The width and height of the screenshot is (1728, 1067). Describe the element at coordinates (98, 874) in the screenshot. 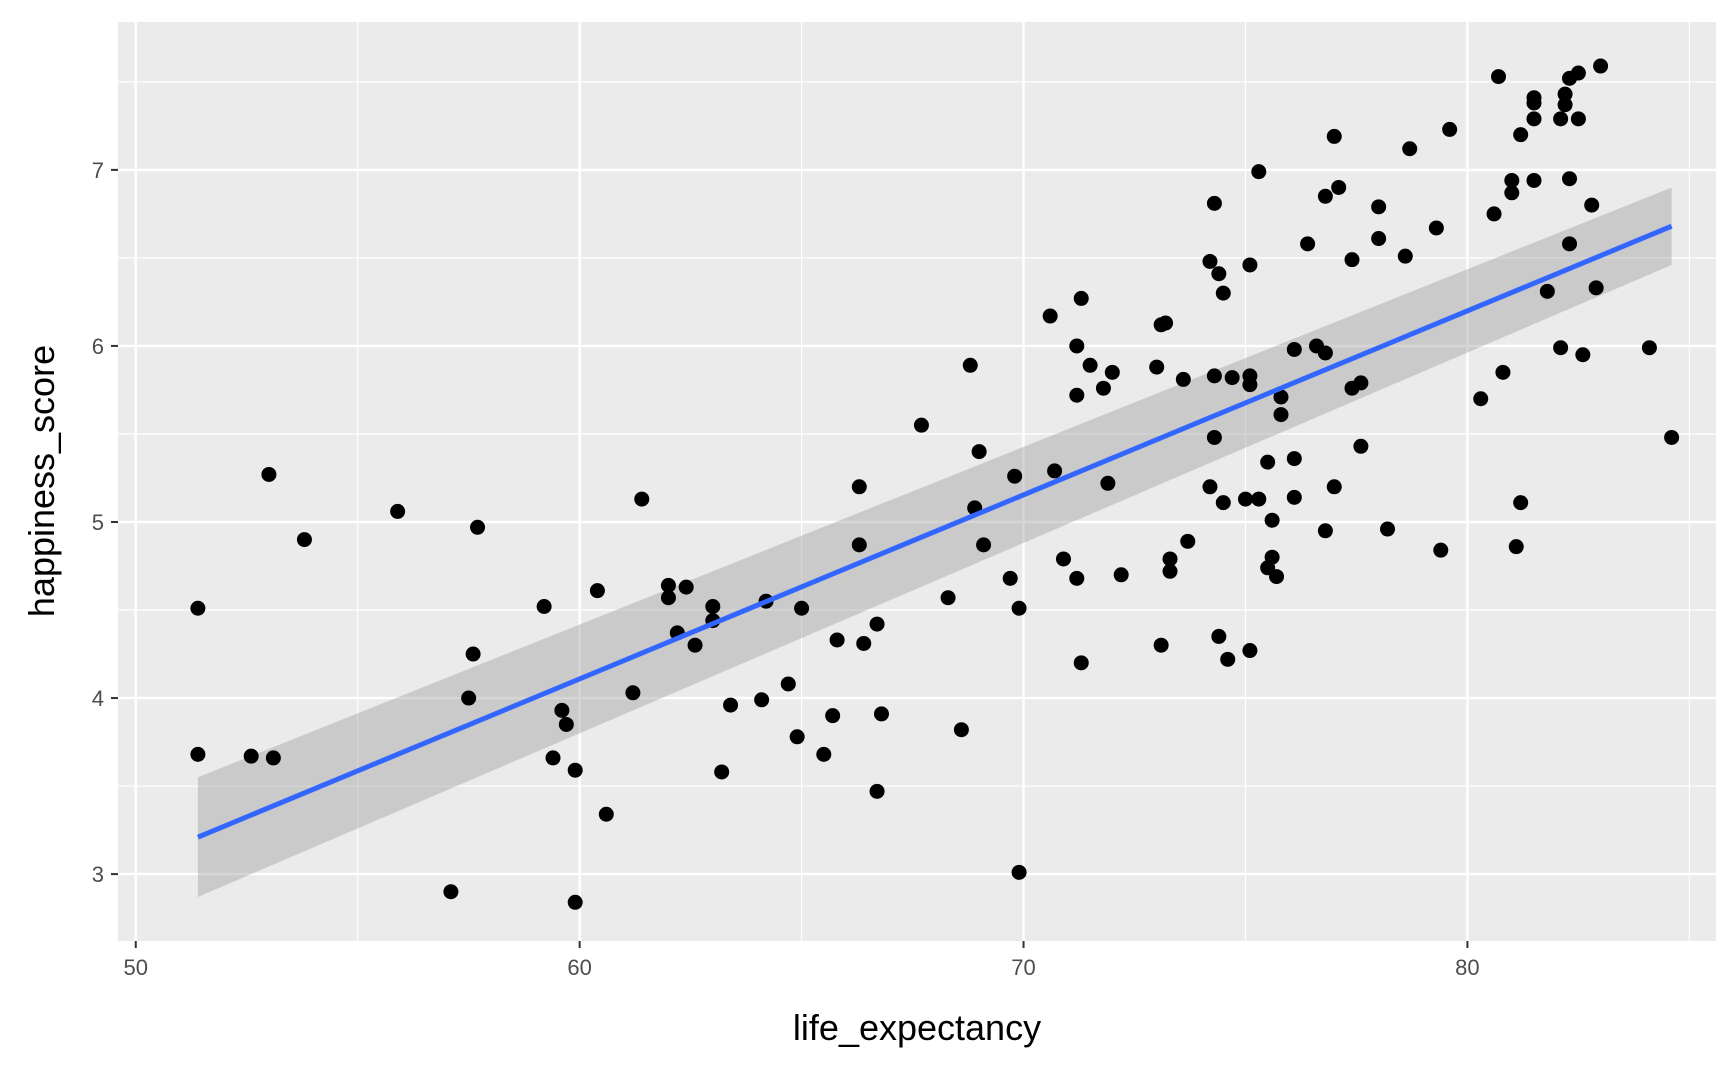

I see `y-tick-label: 3` at that location.